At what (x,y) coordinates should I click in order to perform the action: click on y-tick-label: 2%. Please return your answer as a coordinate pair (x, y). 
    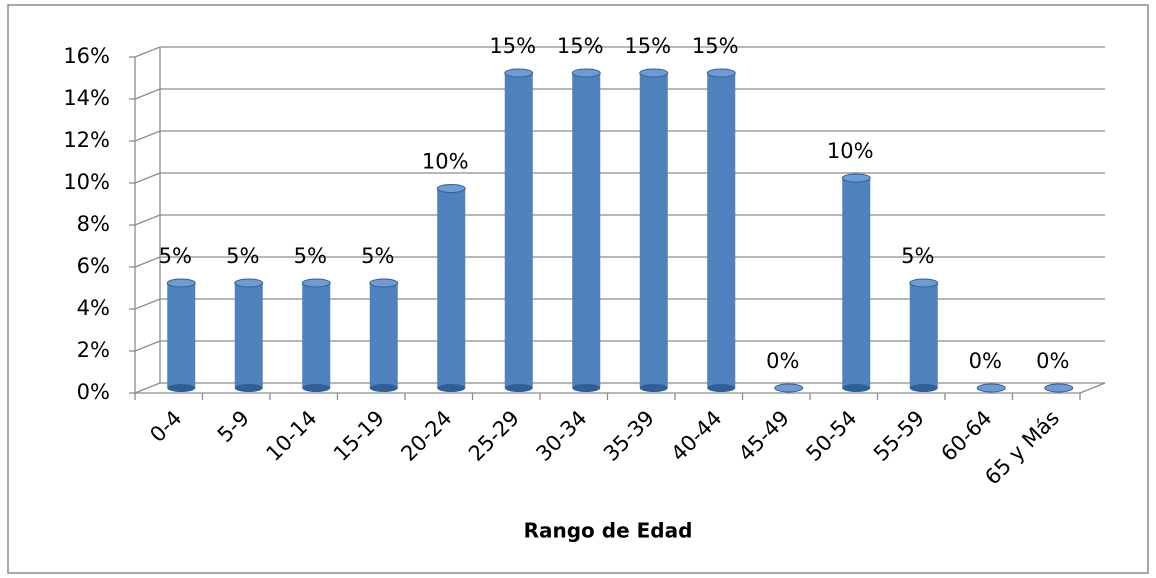
    Looking at the image, I should click on (93, 350).